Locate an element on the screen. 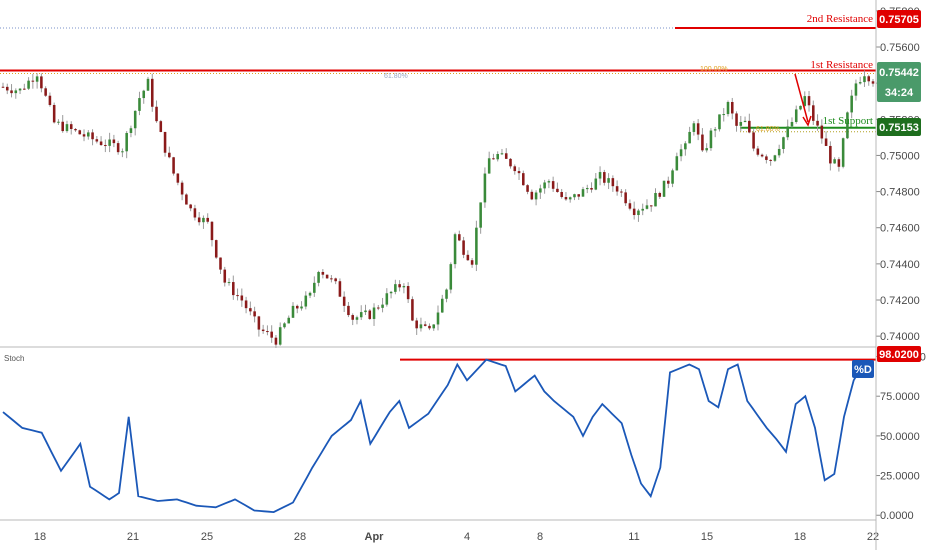  time-tick-label: 18 is located at coordinates (40, 537).